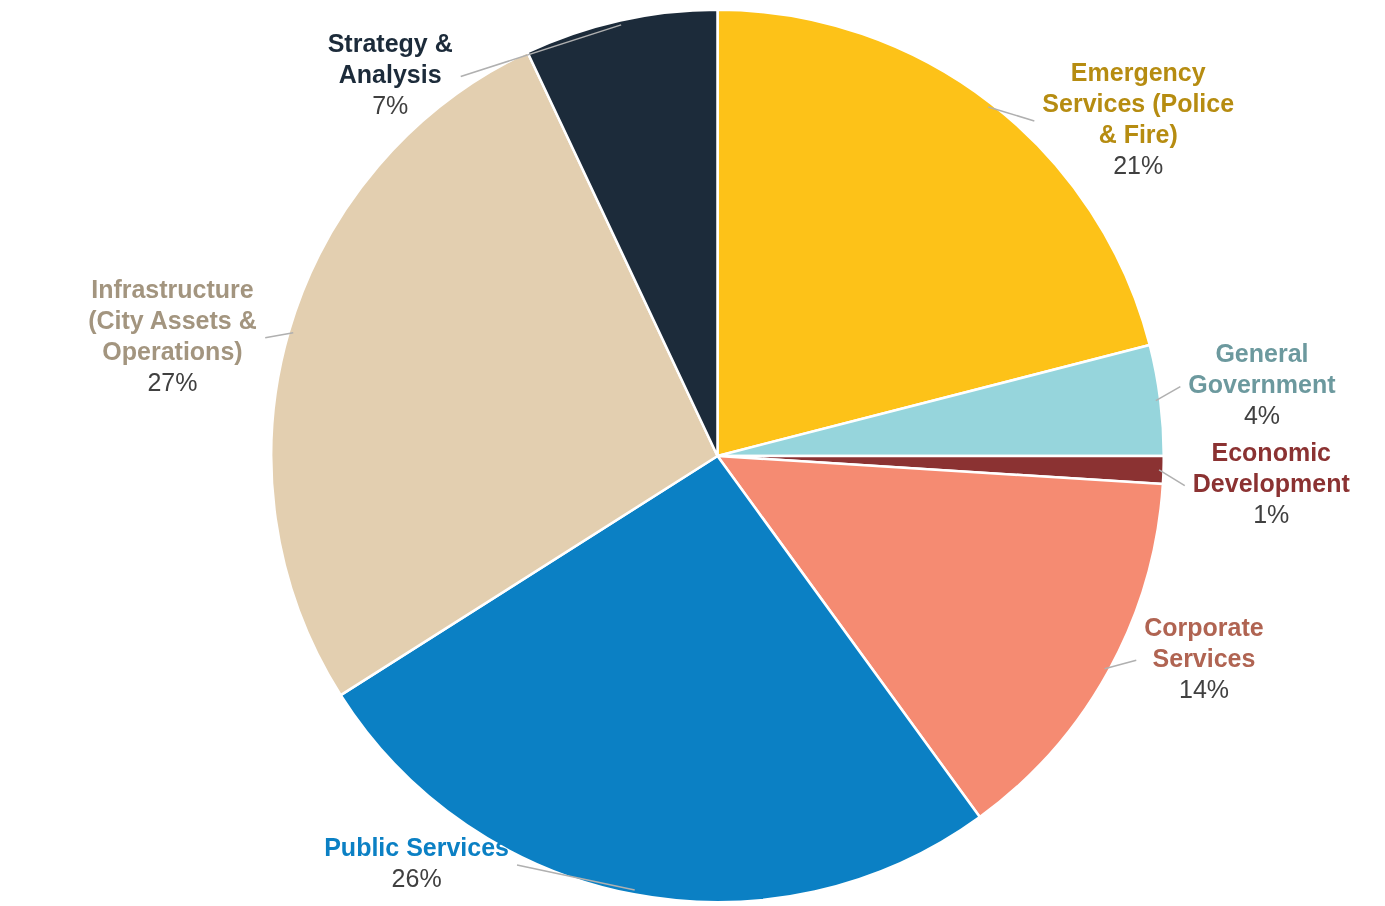  Describe the element at coordinates (1138, 103) in the screenshot. I see `slice-label: Emergency Services (Police & Fire)` at that location.